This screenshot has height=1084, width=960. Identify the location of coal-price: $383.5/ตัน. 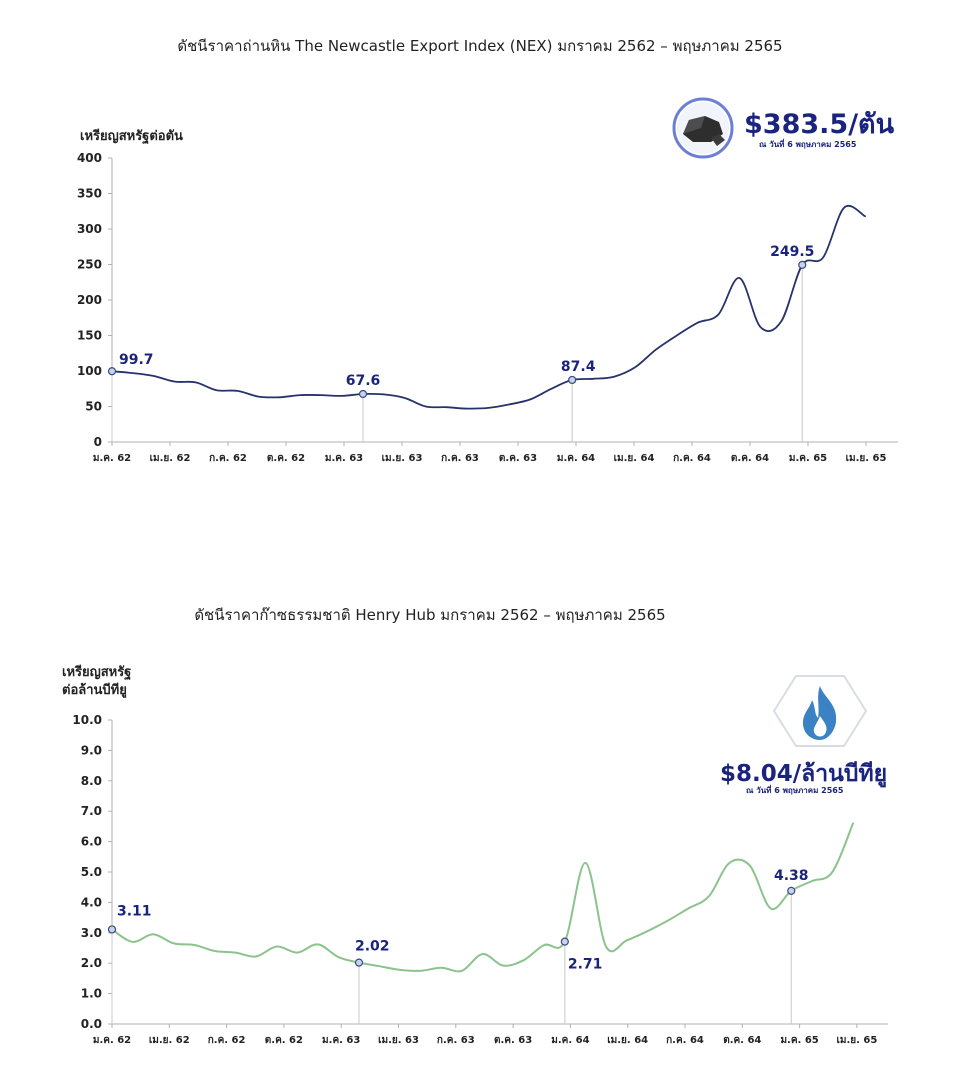
(819, 124).